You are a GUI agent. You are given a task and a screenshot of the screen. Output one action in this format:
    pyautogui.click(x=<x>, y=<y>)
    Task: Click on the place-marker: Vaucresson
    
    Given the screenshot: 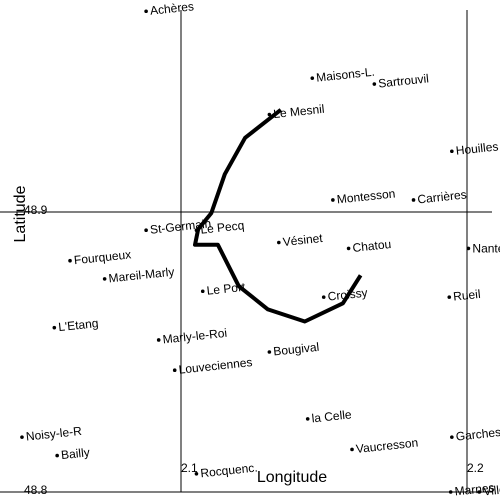 What is the action you would take?
    pyautogui.click(x=384, y=446)
    